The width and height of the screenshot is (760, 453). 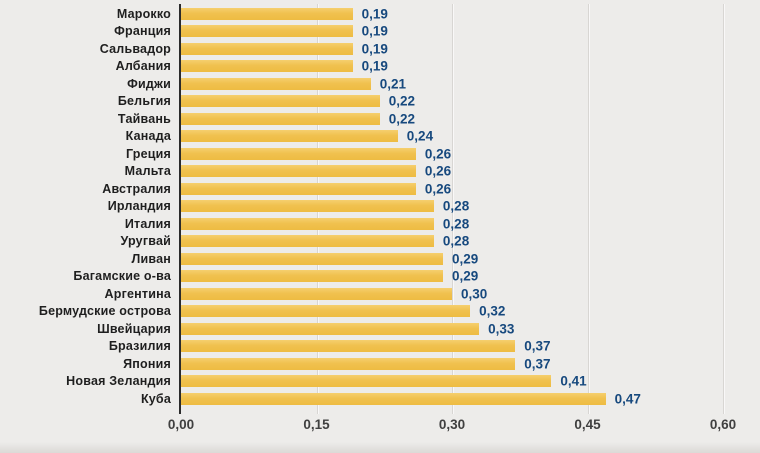 I want to click on value-label: 0,32, so click(x=492, y=311).